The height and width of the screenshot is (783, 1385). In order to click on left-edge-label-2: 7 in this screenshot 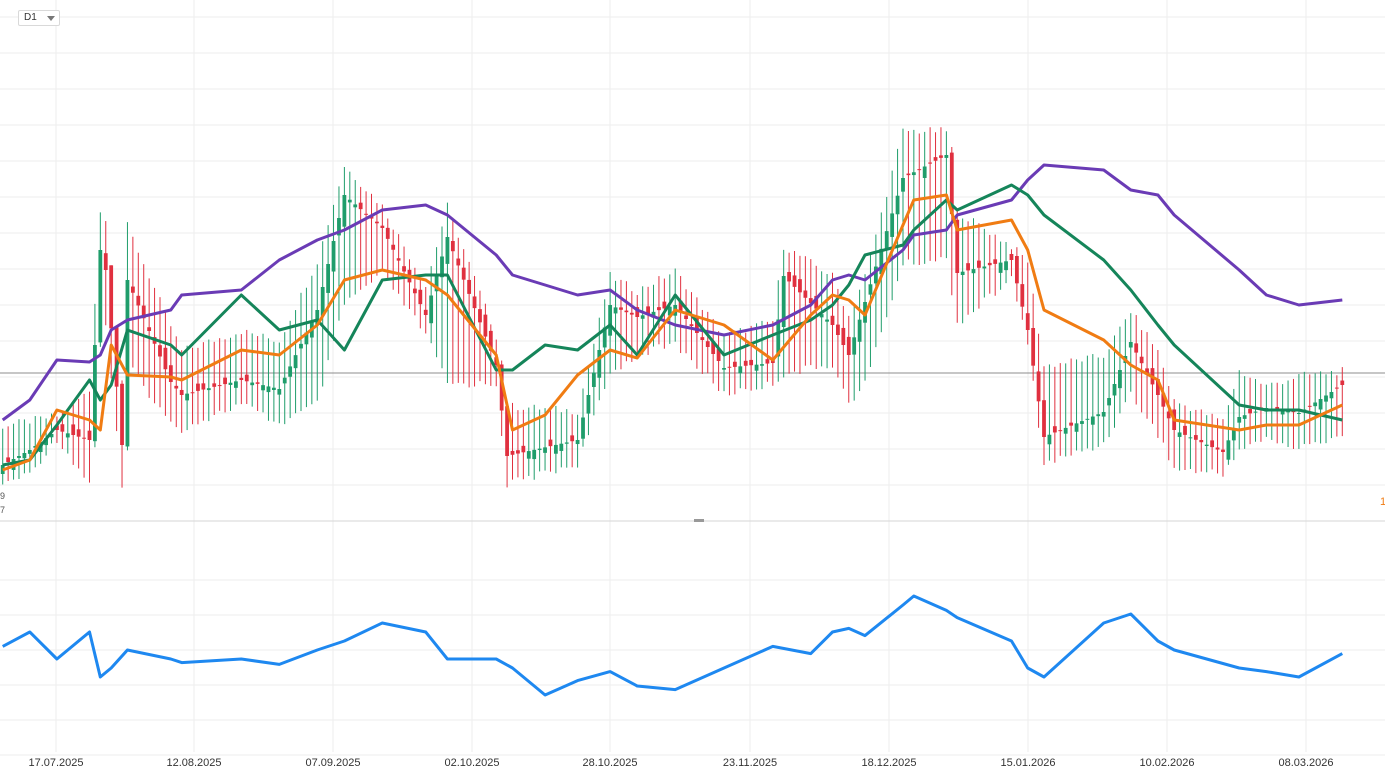, I will do `click(2, 510)`.